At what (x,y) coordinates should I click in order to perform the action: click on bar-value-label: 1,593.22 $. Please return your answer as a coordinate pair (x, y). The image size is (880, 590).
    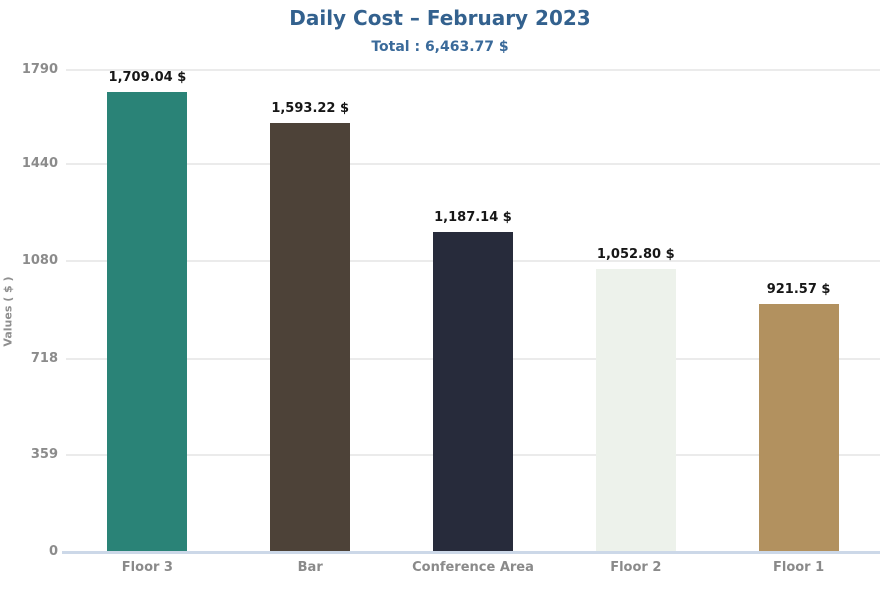
    Looking at the image, I should click on (310, 108).